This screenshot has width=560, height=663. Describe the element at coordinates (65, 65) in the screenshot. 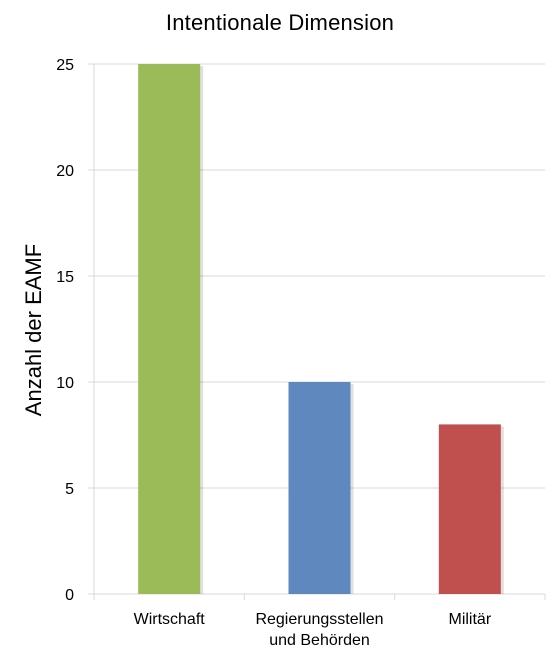

I see `y-tick-label: 25` at that location.